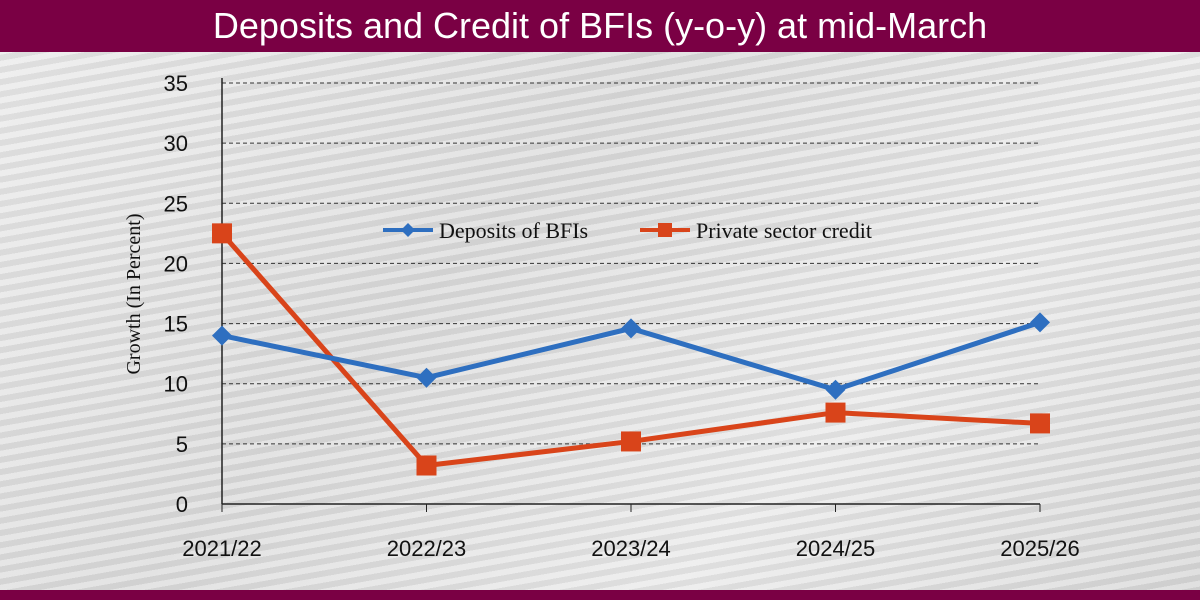 The width and height of the screenshot is (1200, 600). I want to click on x-tick-label: 2024/25, so click(836, 548).